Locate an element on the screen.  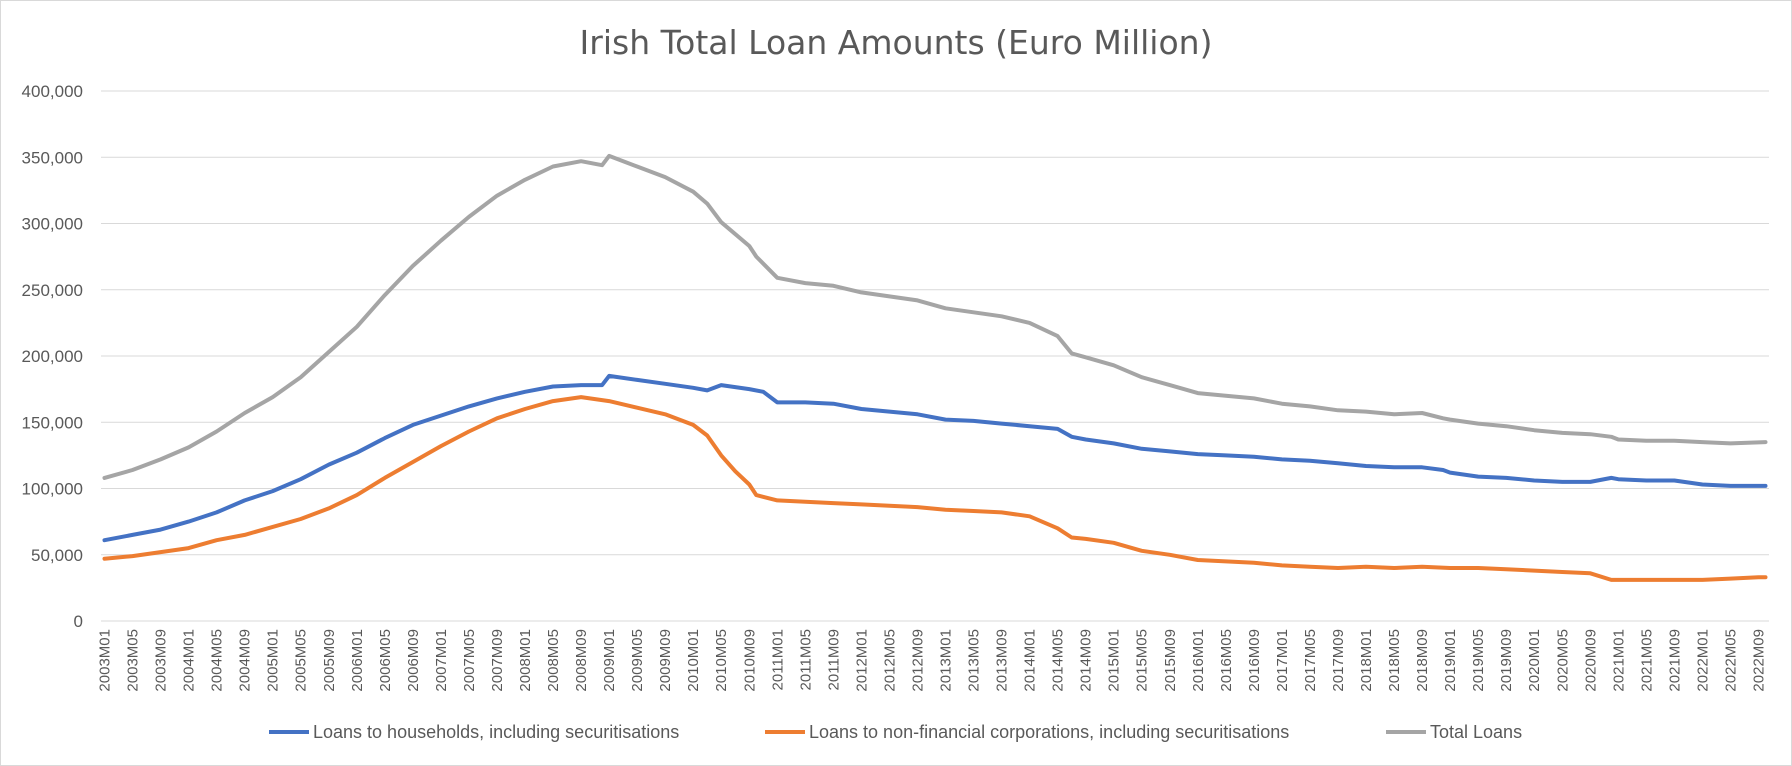
x-tick-label: 2016M01 is located at coordinates (1198, 660).